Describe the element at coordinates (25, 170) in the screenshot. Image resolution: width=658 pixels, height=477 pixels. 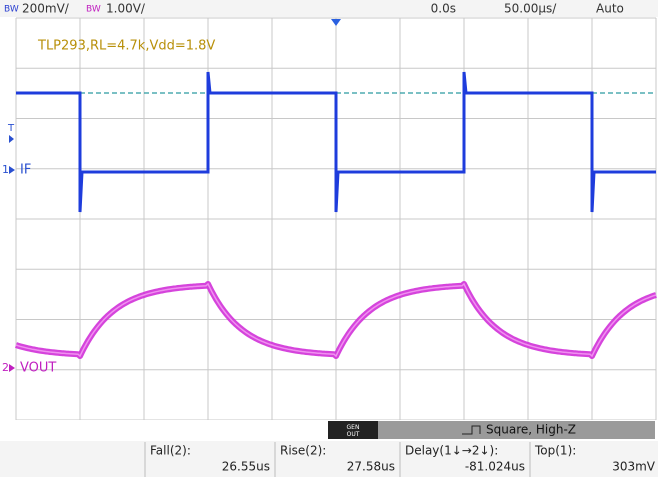
I see `ch1-label: IF` at that location.